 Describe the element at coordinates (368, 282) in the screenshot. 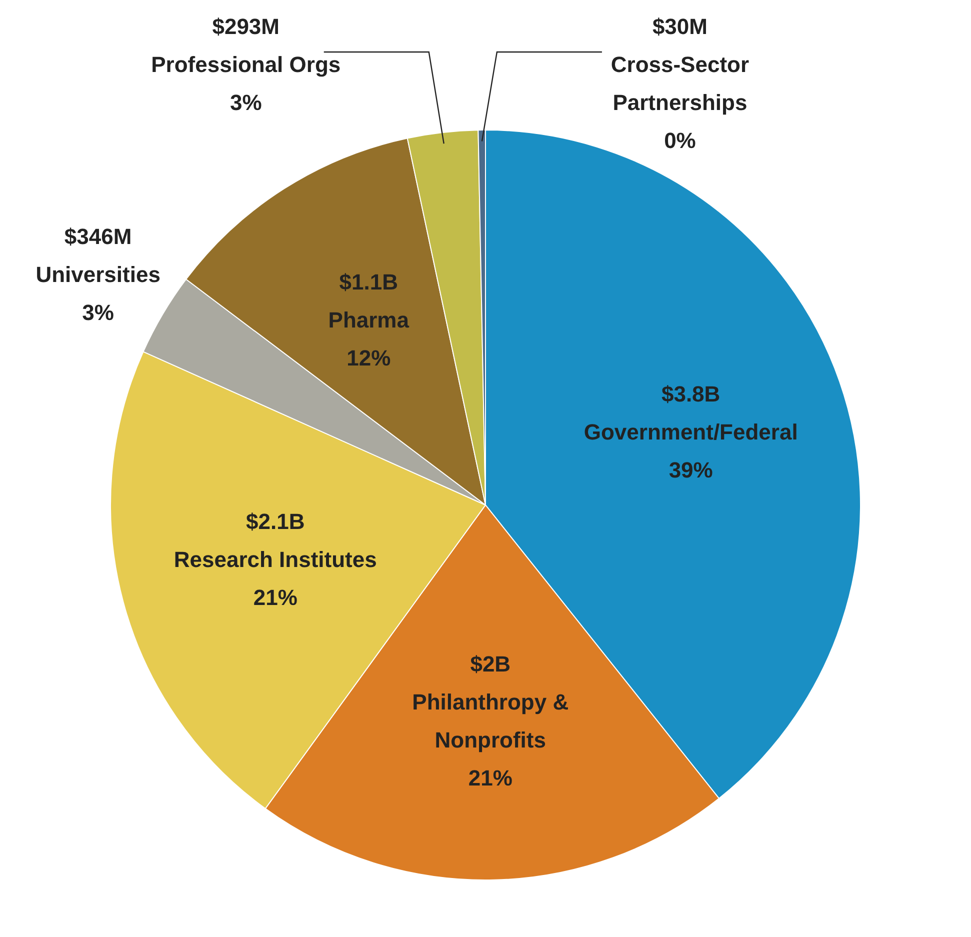

I see `data-label: $1.1B` at that location.